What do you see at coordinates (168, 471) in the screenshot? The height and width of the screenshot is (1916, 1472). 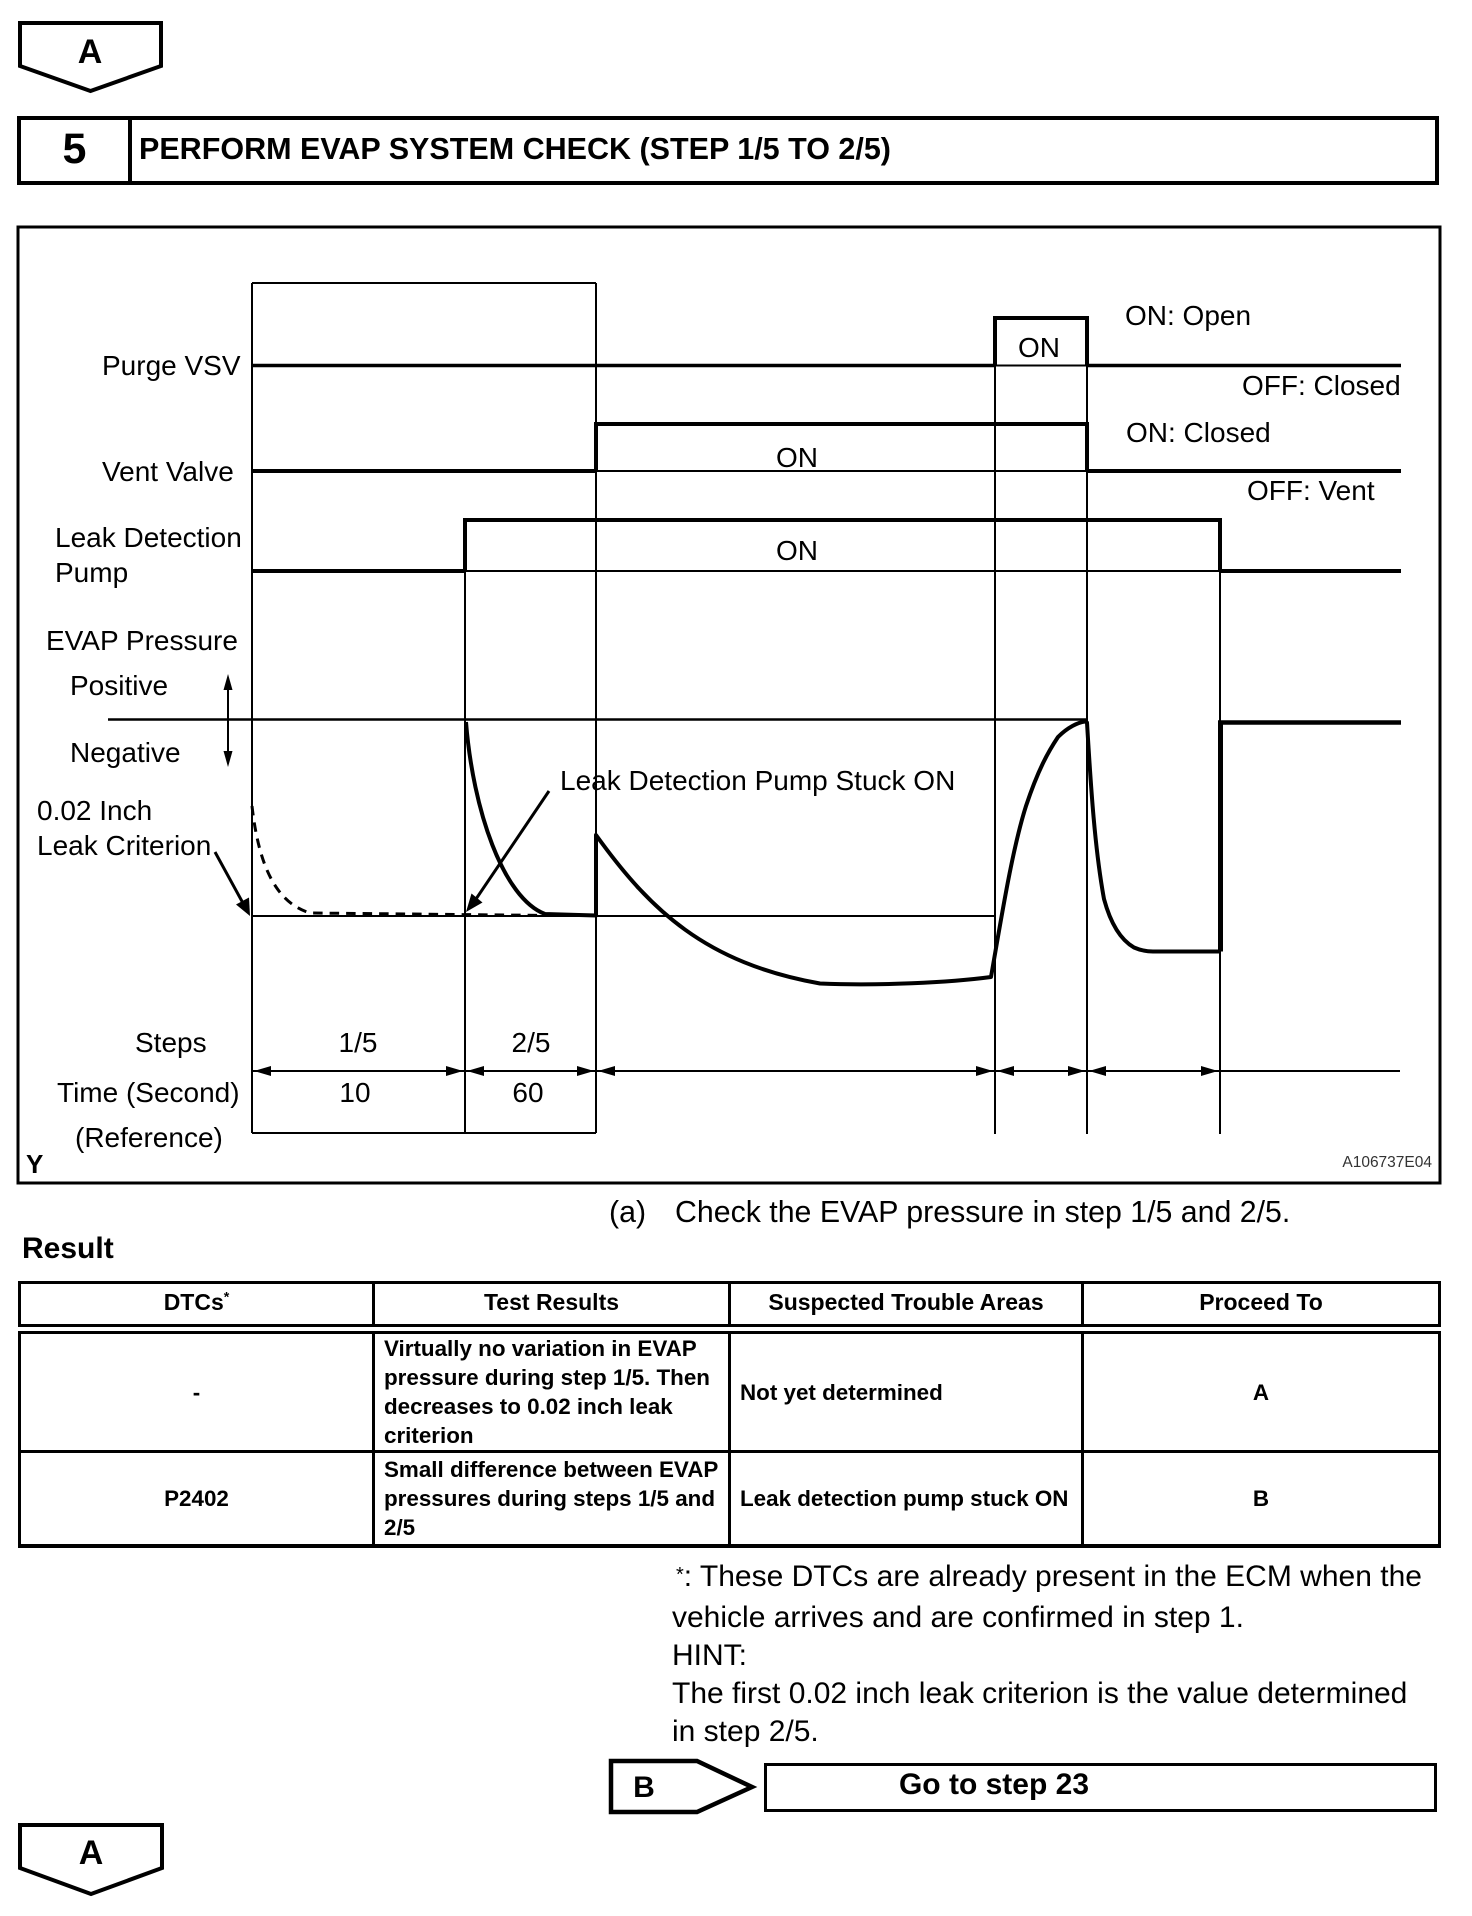 I see `svg-text: Vent Valve` at bounding box center [168, 471].